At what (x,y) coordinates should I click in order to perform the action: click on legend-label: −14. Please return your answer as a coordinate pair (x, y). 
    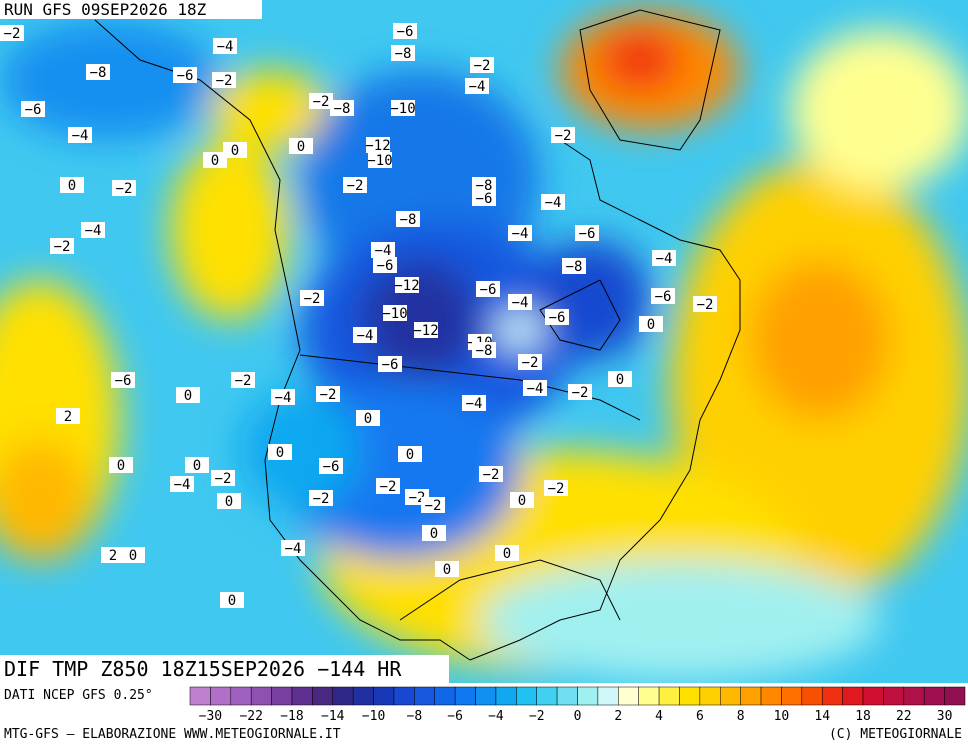
    Looking at the image, I should click on (333, 716).